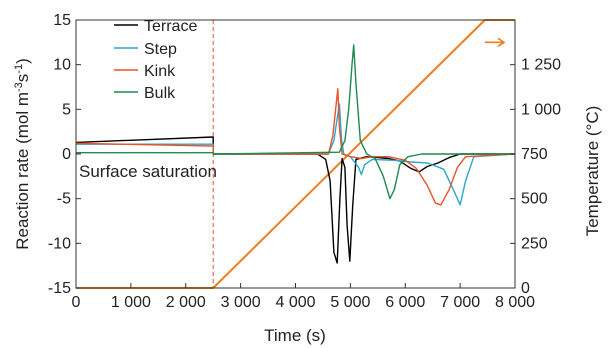  What do you see at coordinates (405, 302) in the screenshot?
I see `x-tick-label: 6 000` at bounding box center [405, 302].